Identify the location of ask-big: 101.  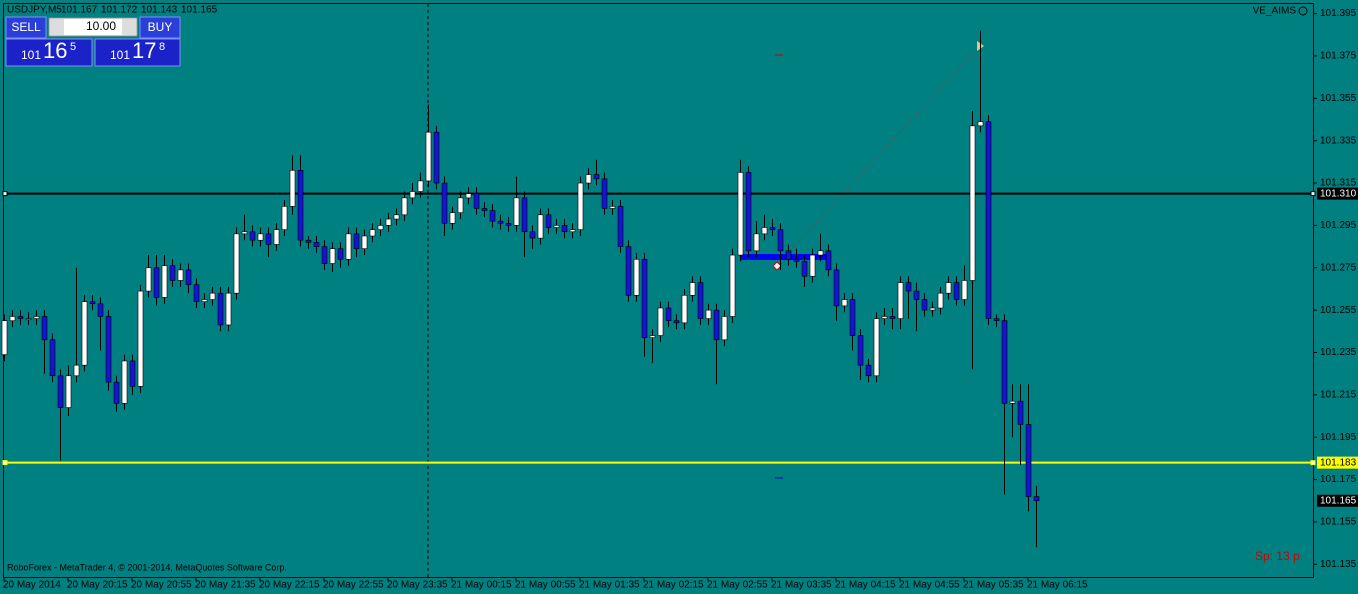
(120, 55).